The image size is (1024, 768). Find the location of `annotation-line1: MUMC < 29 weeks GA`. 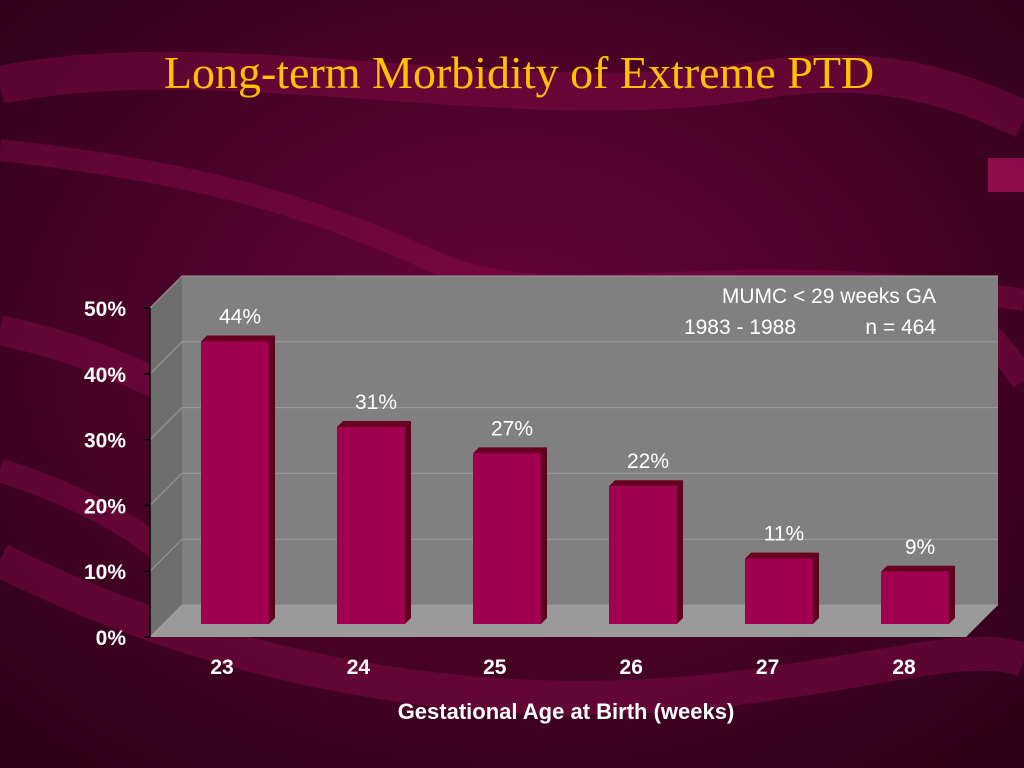

annotation-line1: MUMC < 29 weeks GA is located at coordinates (829, 296).